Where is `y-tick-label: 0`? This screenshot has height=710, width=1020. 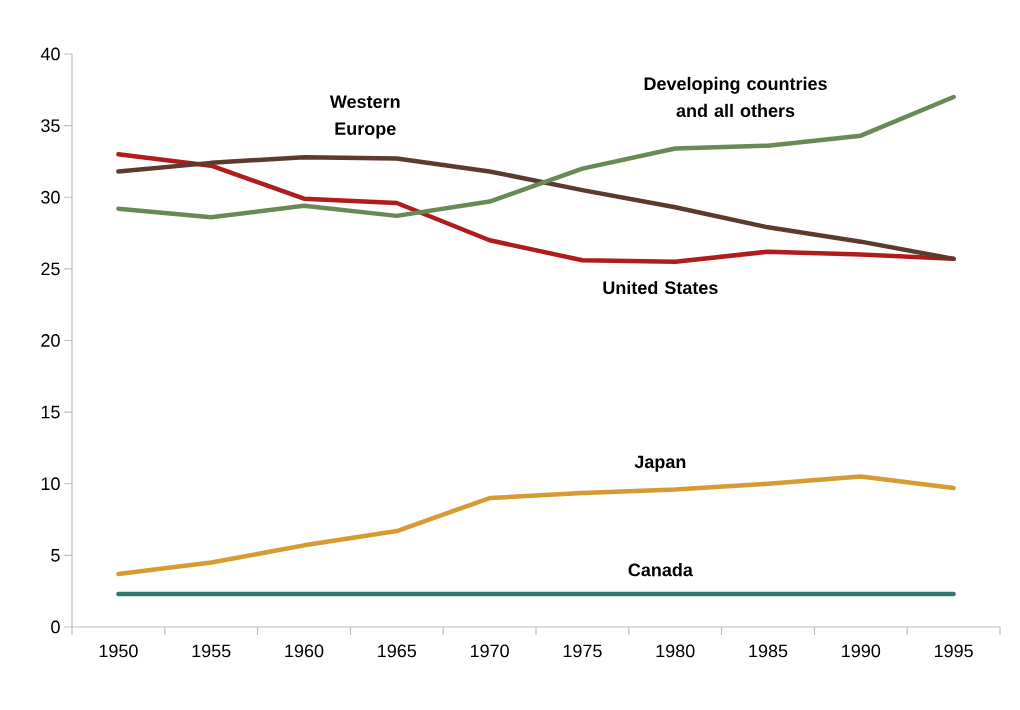
y-tick-label: 0 is located at coordinates (55, 627).